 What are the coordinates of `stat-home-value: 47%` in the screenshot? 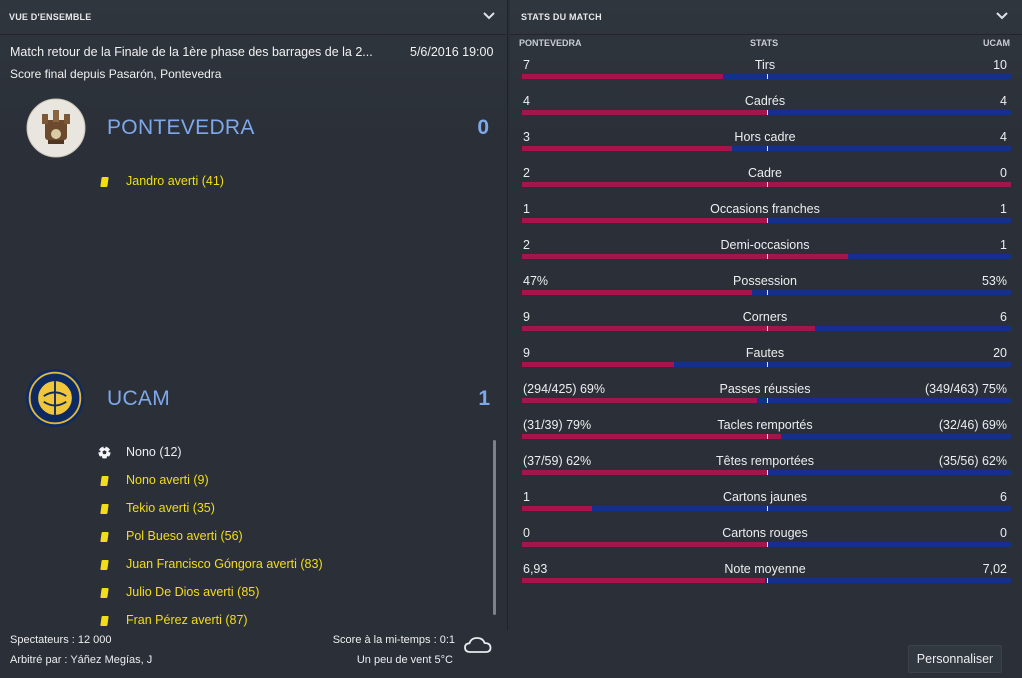 It's located at (536, 281).